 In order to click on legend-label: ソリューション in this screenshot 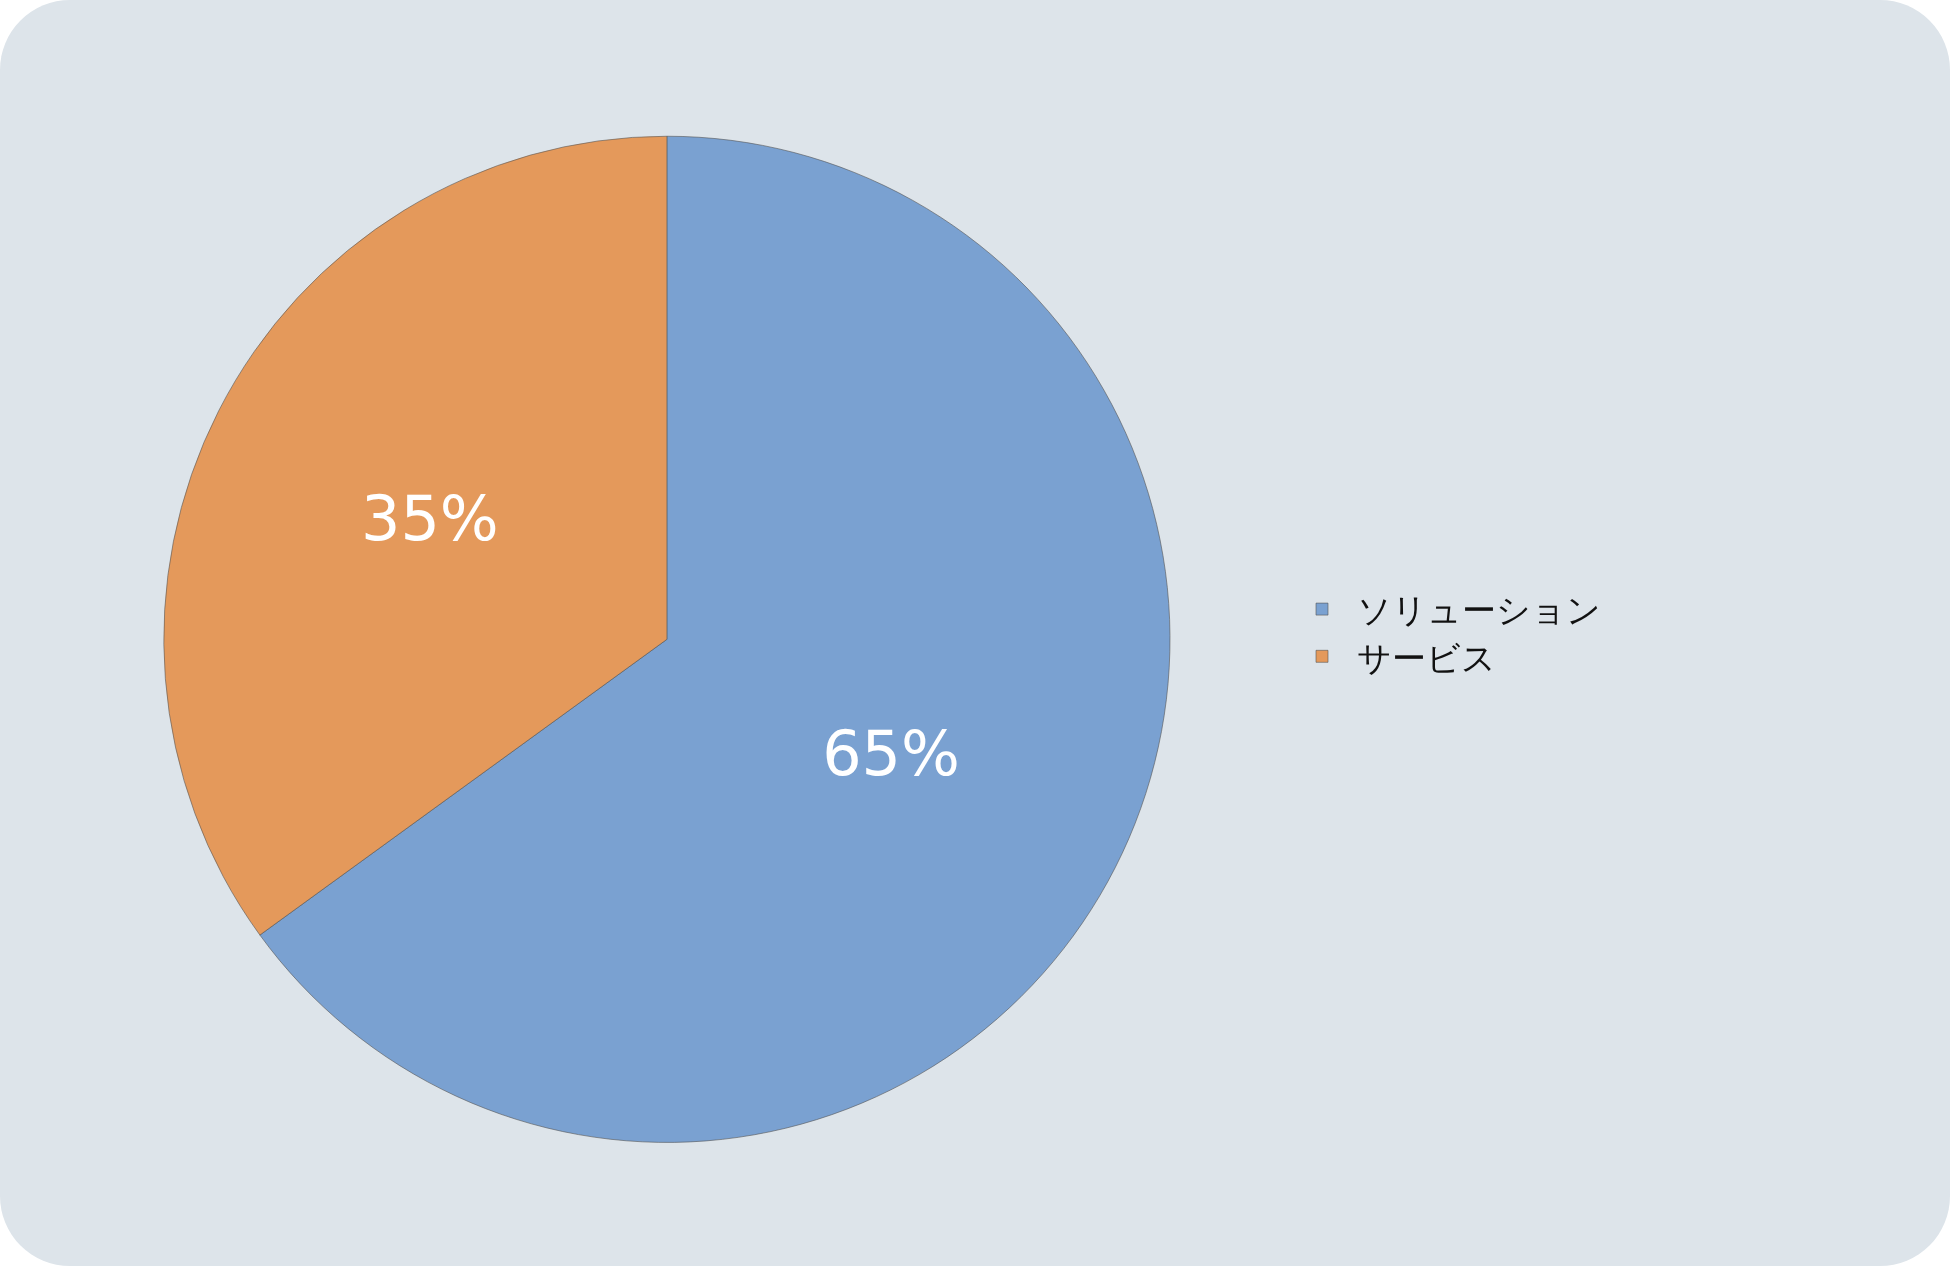, I will do `click(1479, 610)`.